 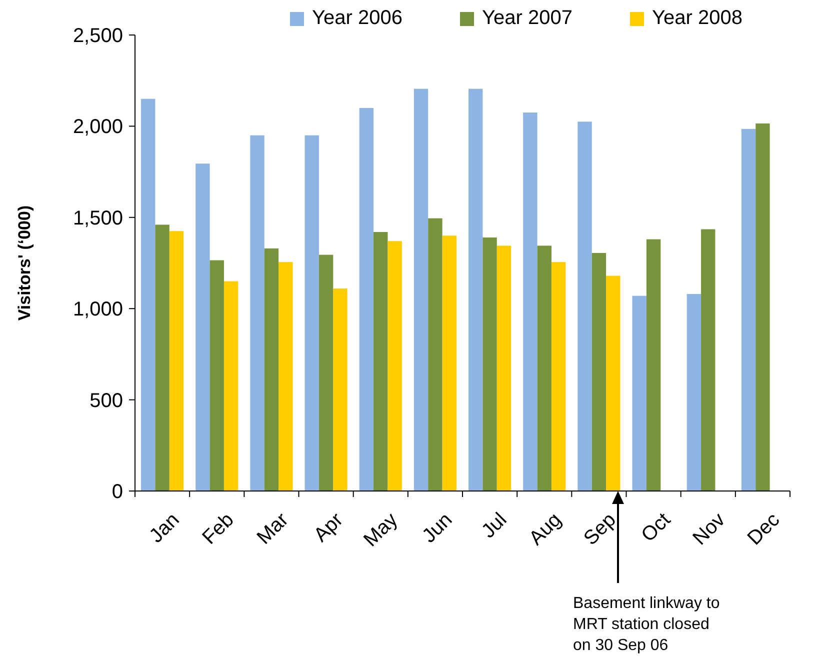 I want to click on x-tick-label: May, so click(x=381, y=530).